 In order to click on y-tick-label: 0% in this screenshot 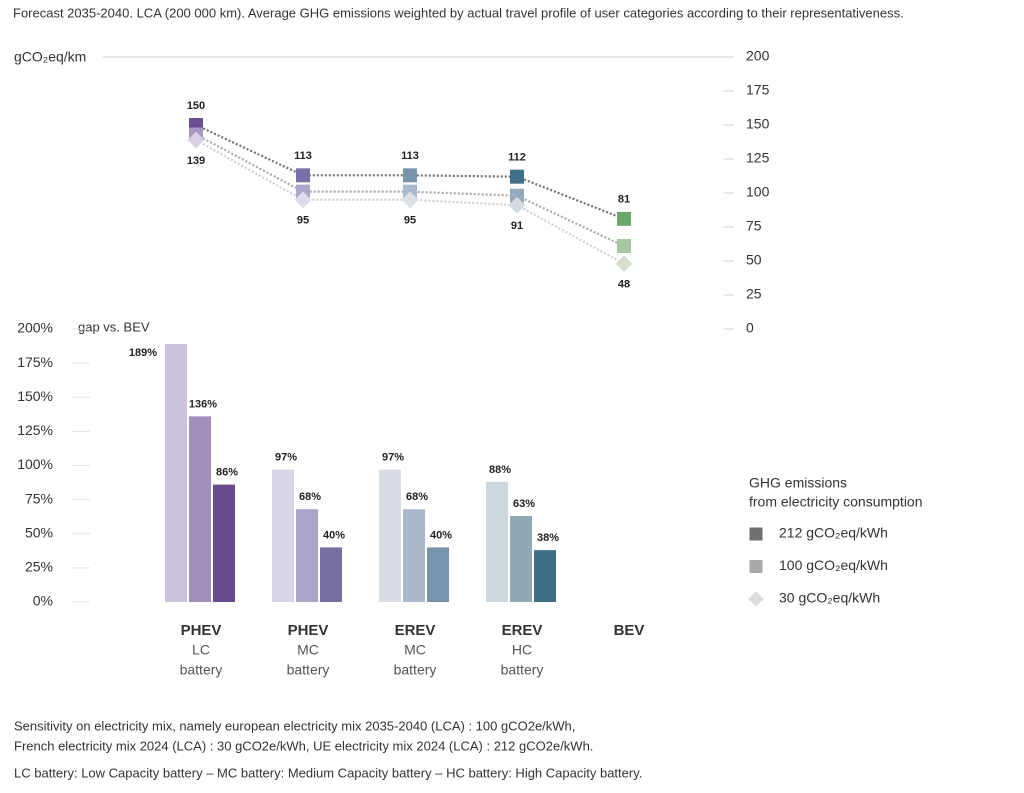, I will do `click(43, 601)`.